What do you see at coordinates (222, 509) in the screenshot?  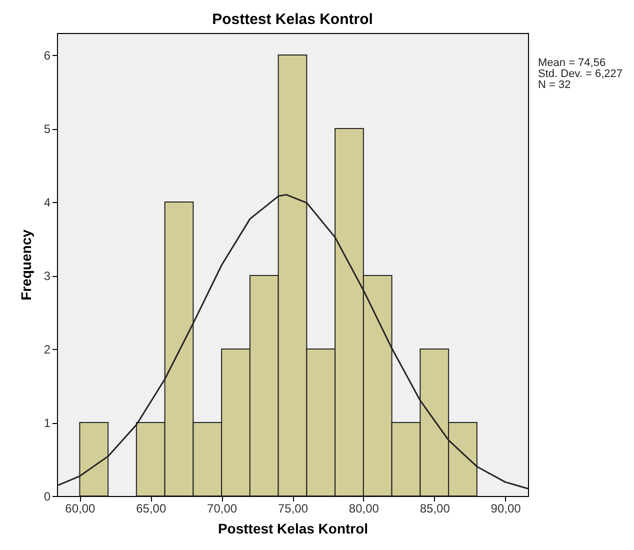 I see `x-tick-label: 70,00` at bounding box center [222, 509].